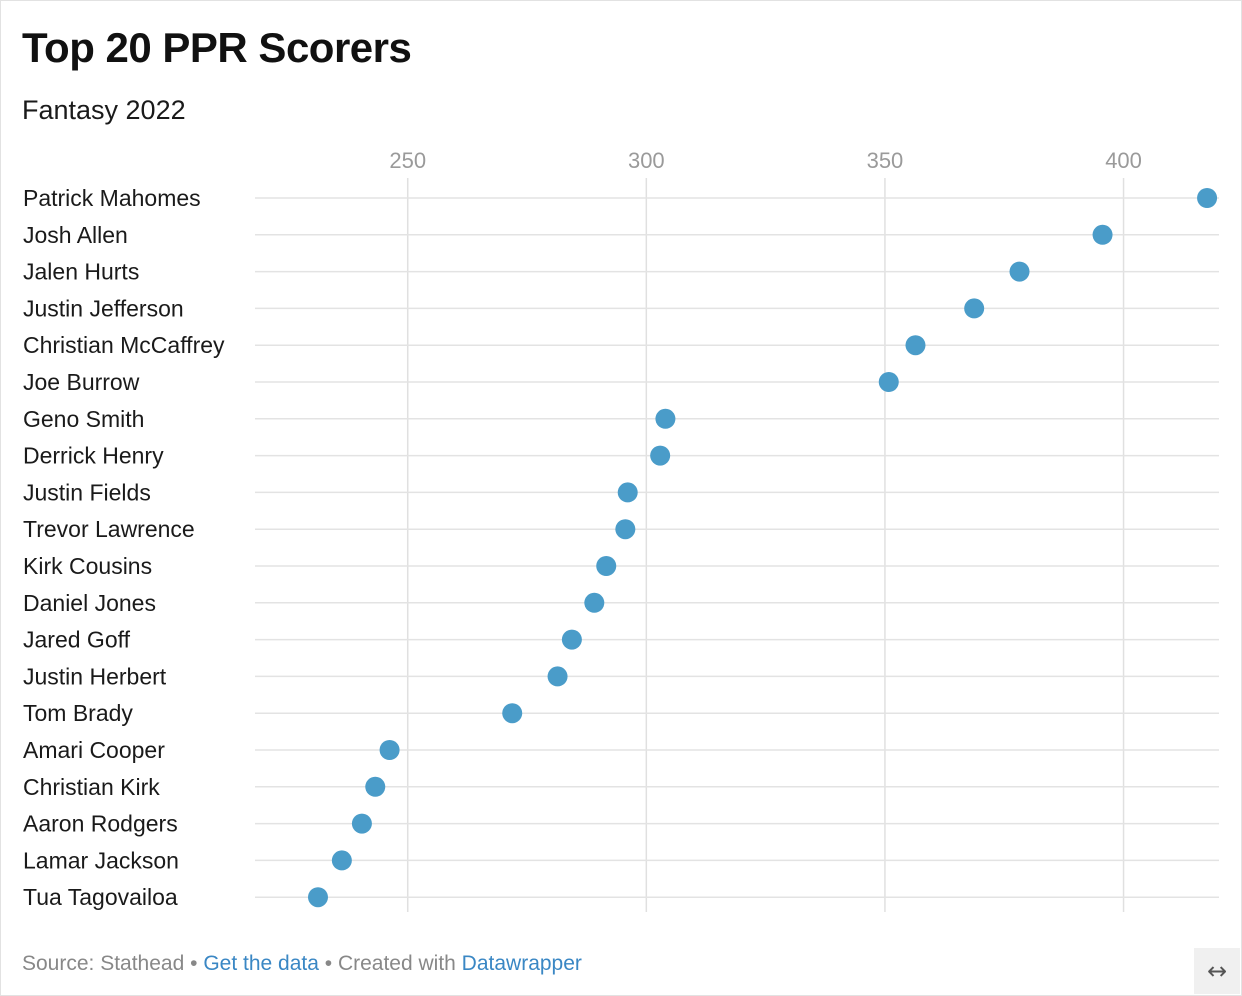  What do you see at coordinates (101, 860) in the screenshot?
I see `category-label: Lamar Jackson` at bounding box center [101, 860].